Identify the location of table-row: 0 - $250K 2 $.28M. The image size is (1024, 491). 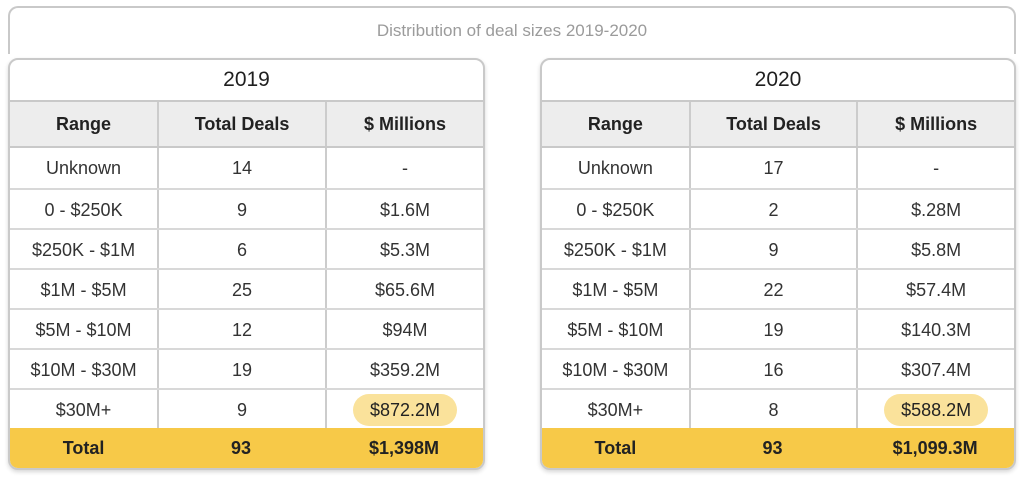
(778, 208).